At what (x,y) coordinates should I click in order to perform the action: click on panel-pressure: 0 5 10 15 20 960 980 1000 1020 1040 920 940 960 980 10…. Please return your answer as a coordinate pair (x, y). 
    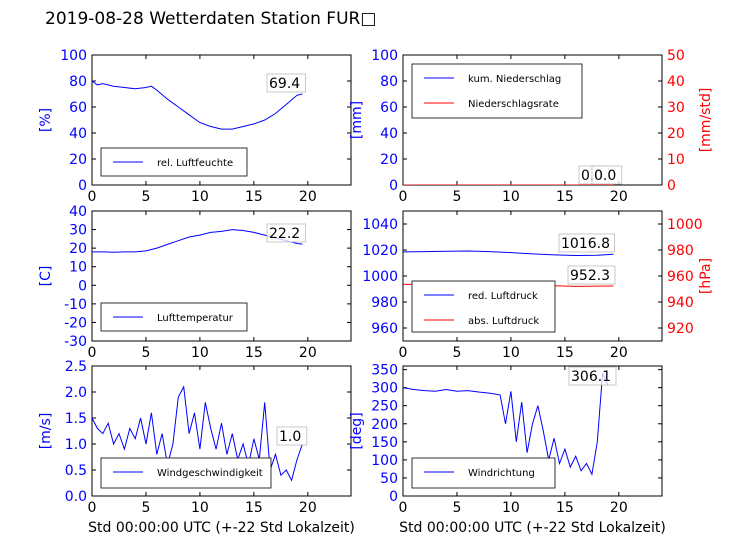
    Looking at the image, I should click on (538, 285).